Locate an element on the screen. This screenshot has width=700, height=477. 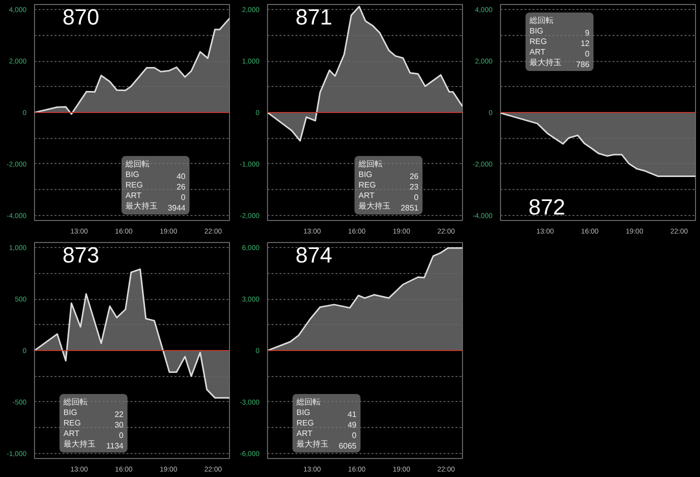
text: BIG 41 is located at coordinates (326, 413).